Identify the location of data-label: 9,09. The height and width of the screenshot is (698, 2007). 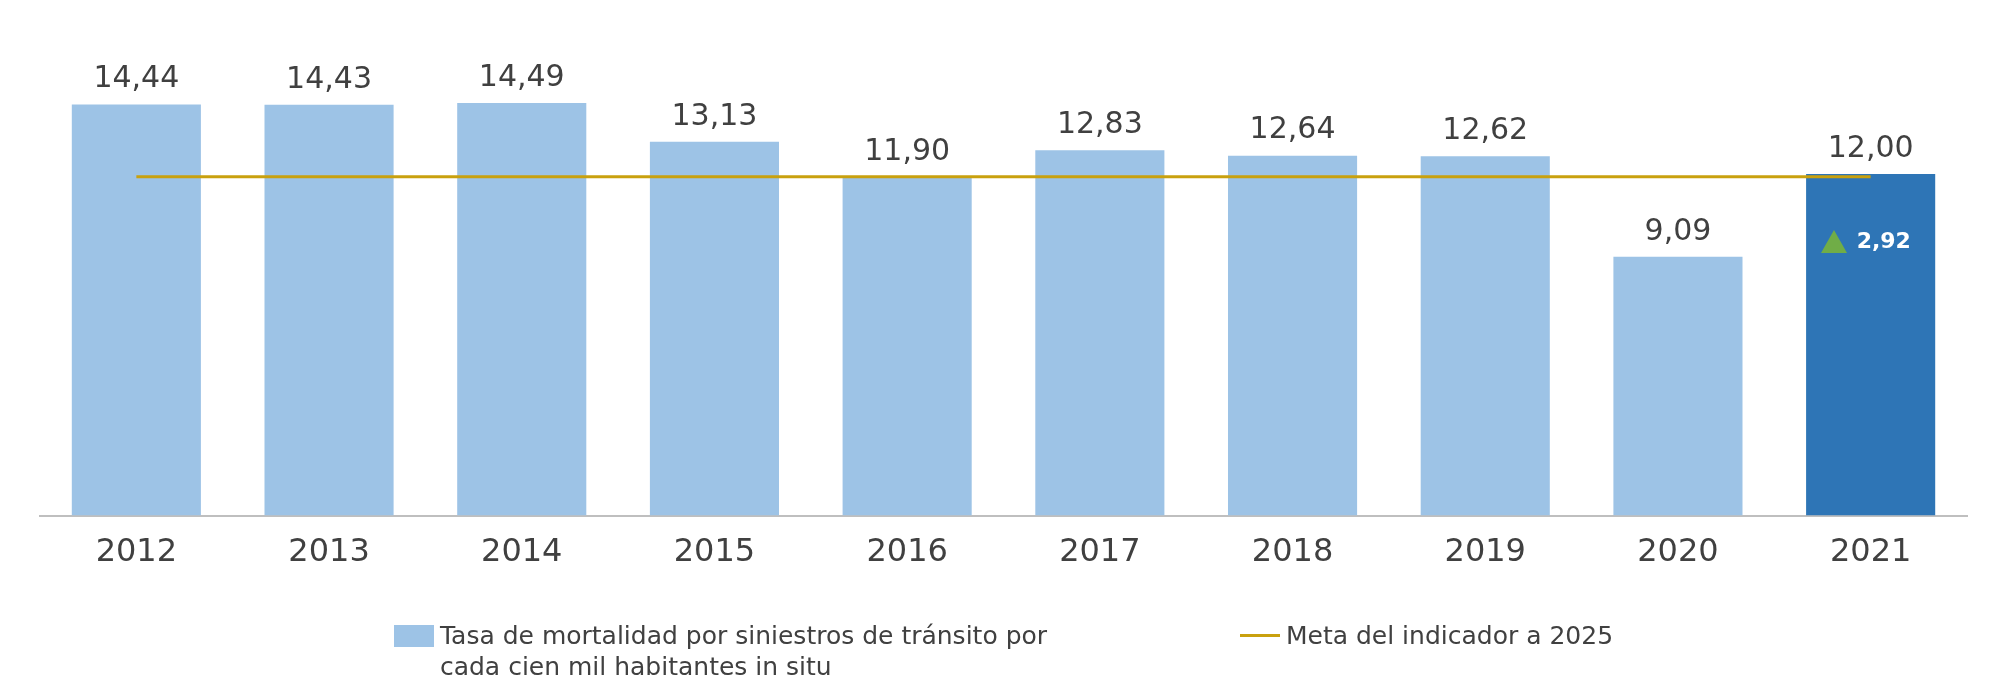
(1678, 229).